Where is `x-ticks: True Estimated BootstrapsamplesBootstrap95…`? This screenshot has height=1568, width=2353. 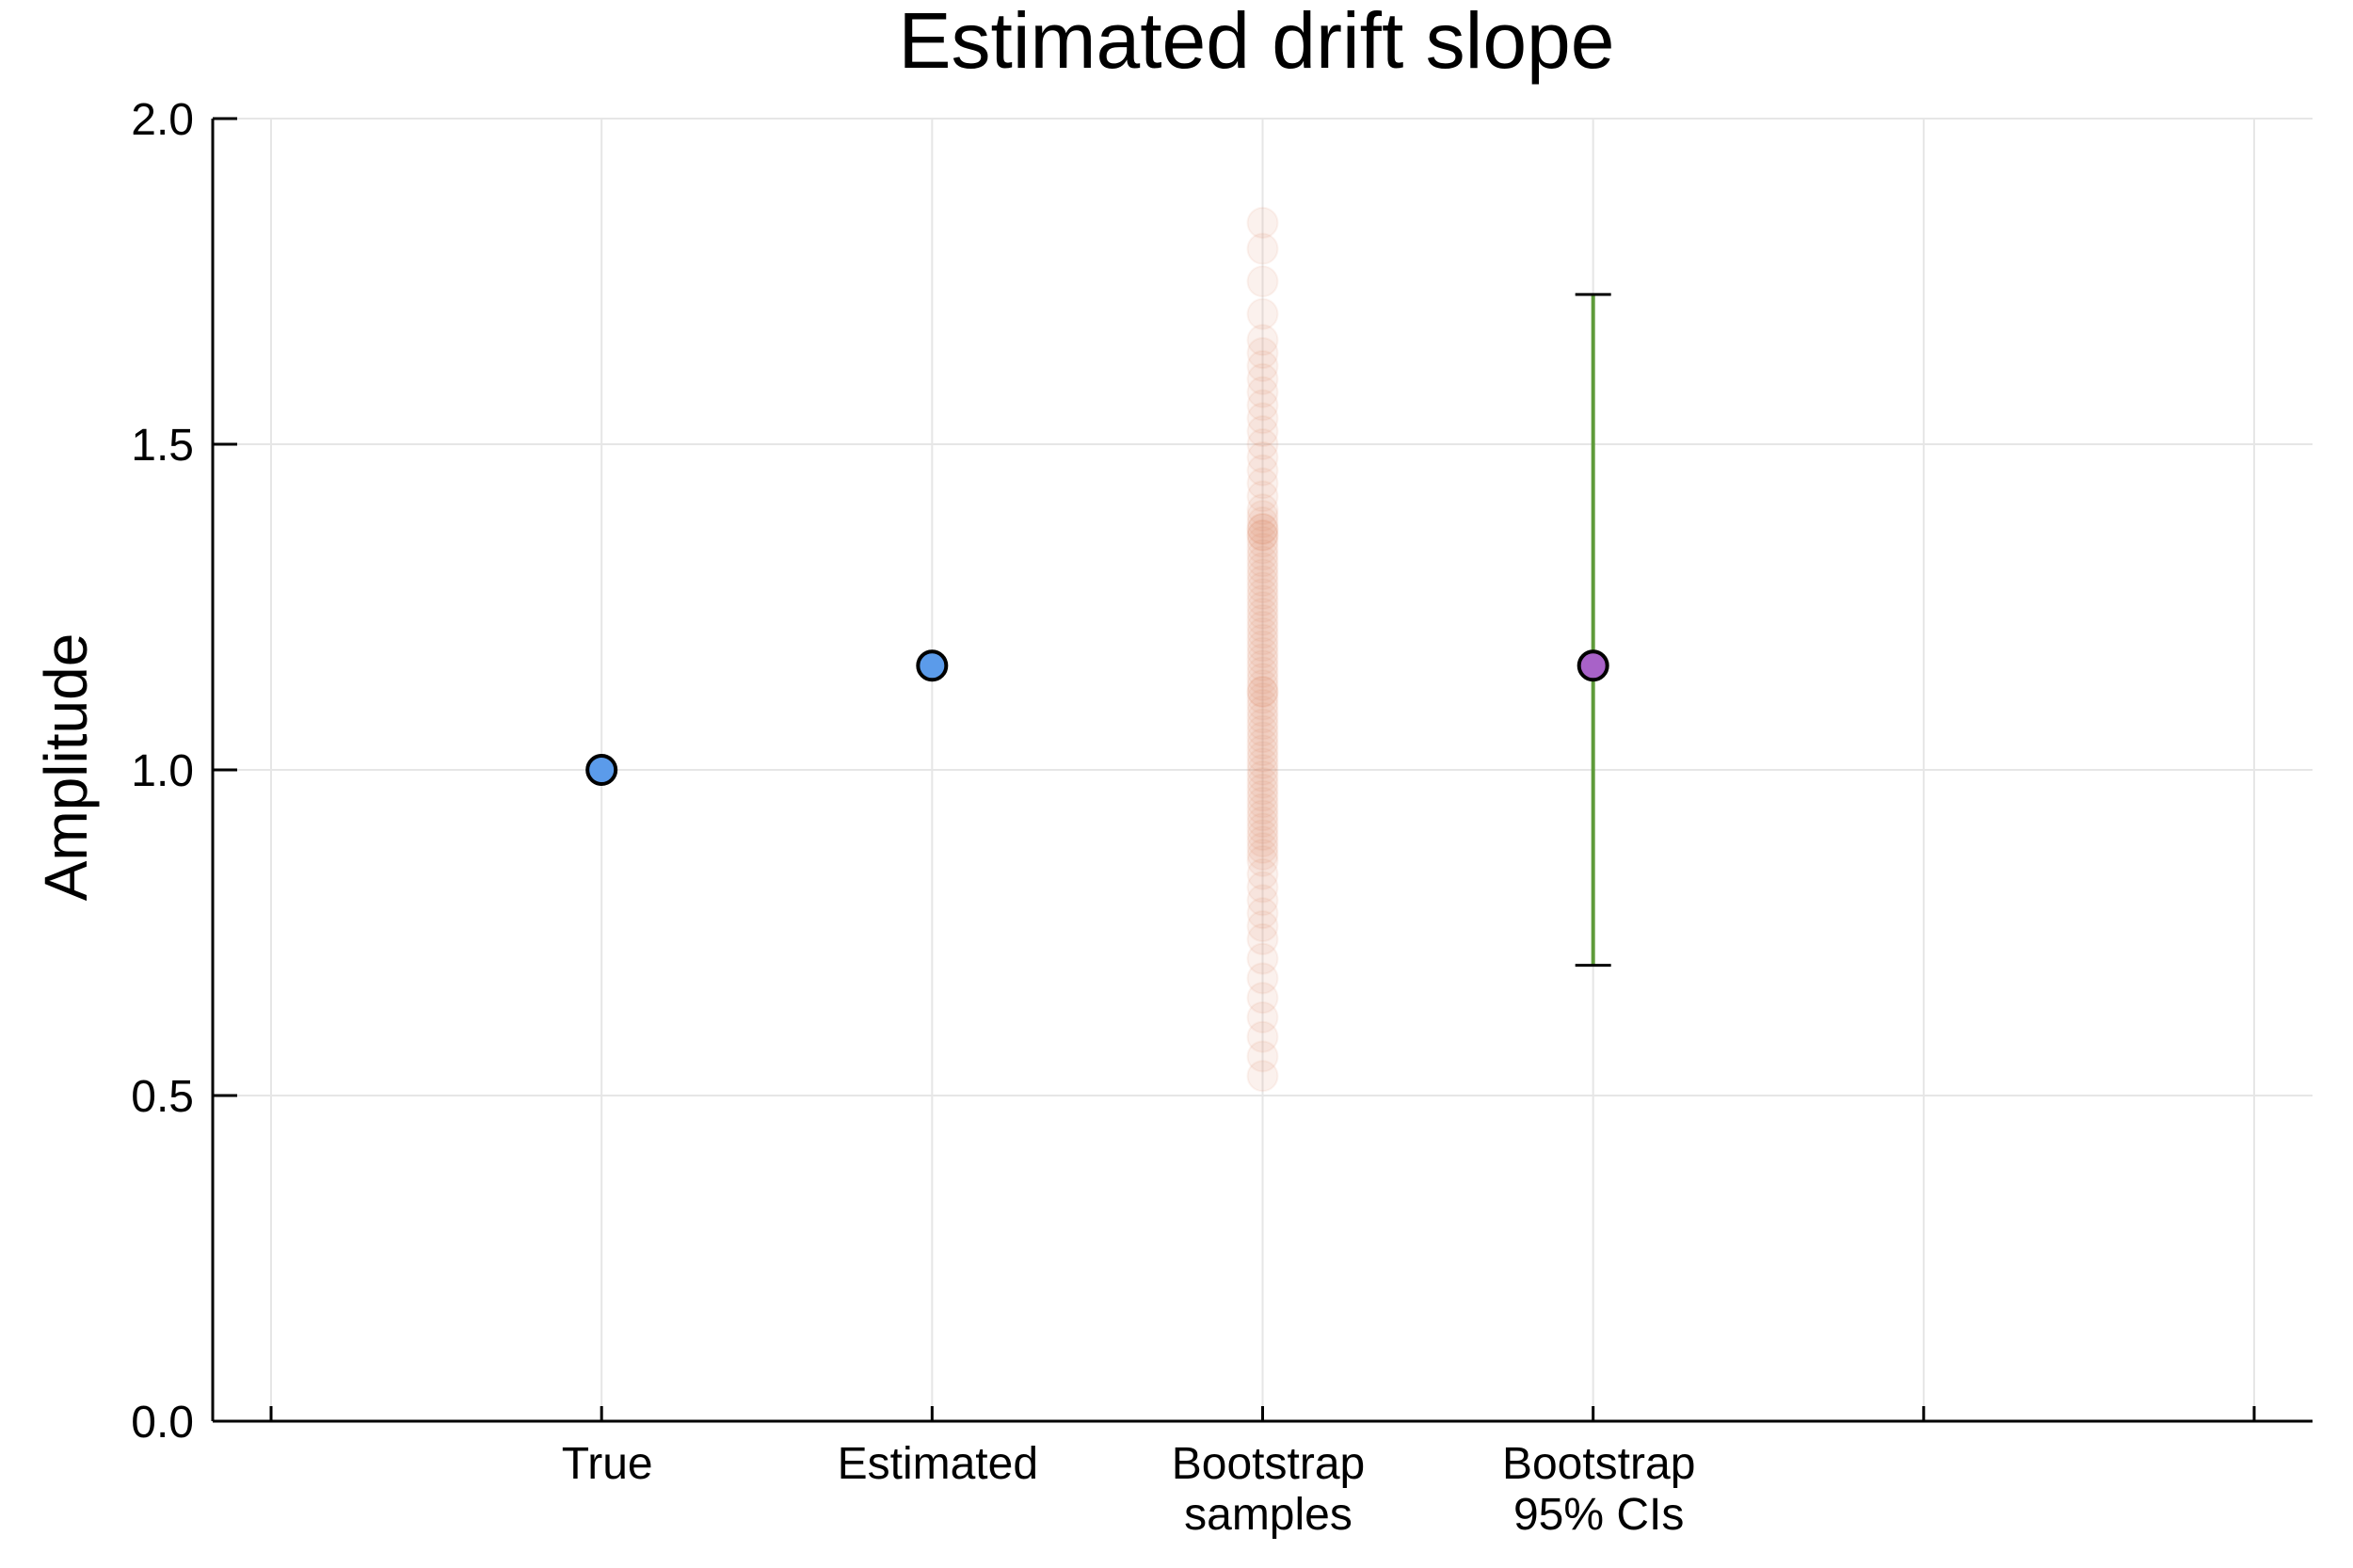
x-ticks: True Estimated BootstrapsamplesBootstrap95… is located at coordinates (1263, 1473).